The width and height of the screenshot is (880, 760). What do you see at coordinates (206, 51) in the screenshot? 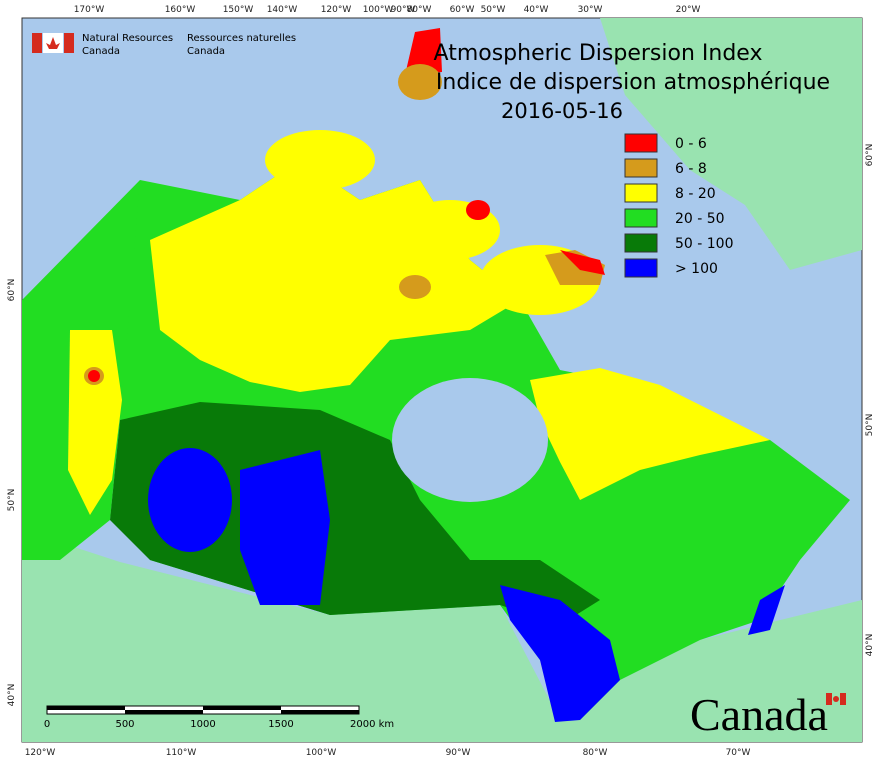
I see `agency-fr: Canada` at bounding box center [206, 51].